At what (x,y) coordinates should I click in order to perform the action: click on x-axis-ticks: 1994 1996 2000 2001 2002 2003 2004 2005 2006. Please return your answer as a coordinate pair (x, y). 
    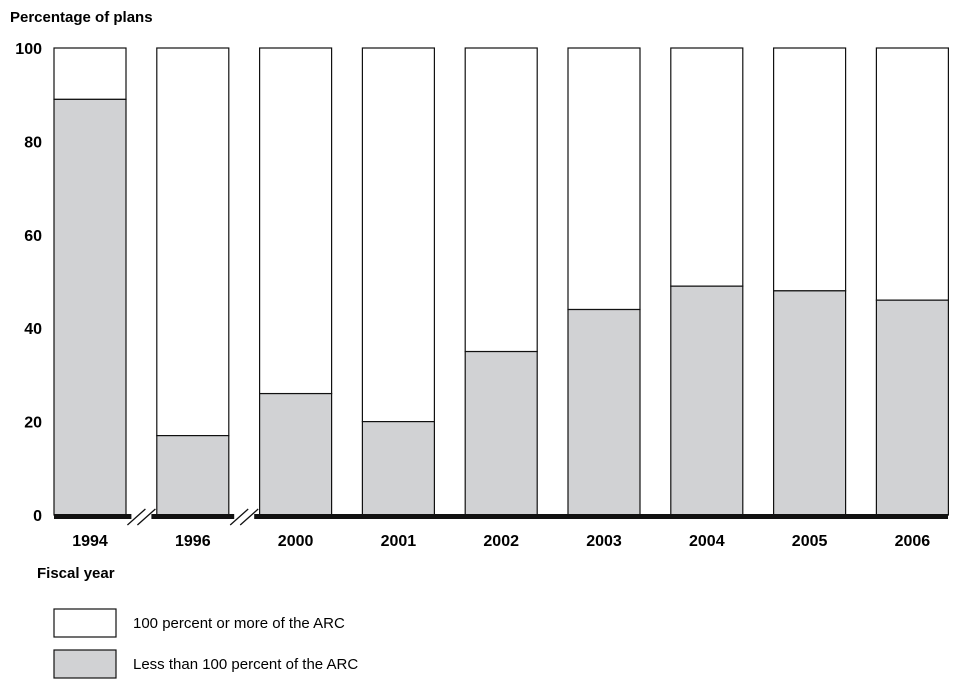
    Looking at the image, I should click on (501, 541).